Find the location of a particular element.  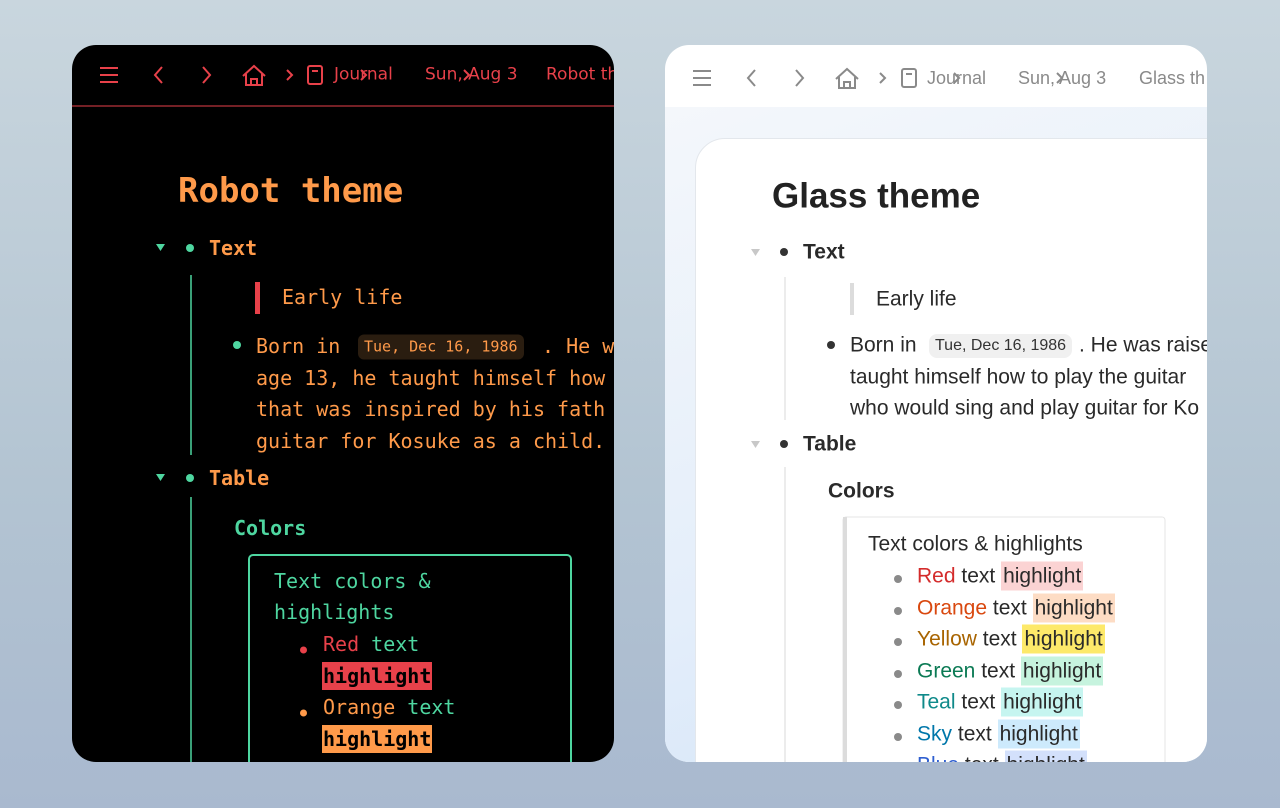

list-item: Green text highlight is located at coordinates (1010, 670).